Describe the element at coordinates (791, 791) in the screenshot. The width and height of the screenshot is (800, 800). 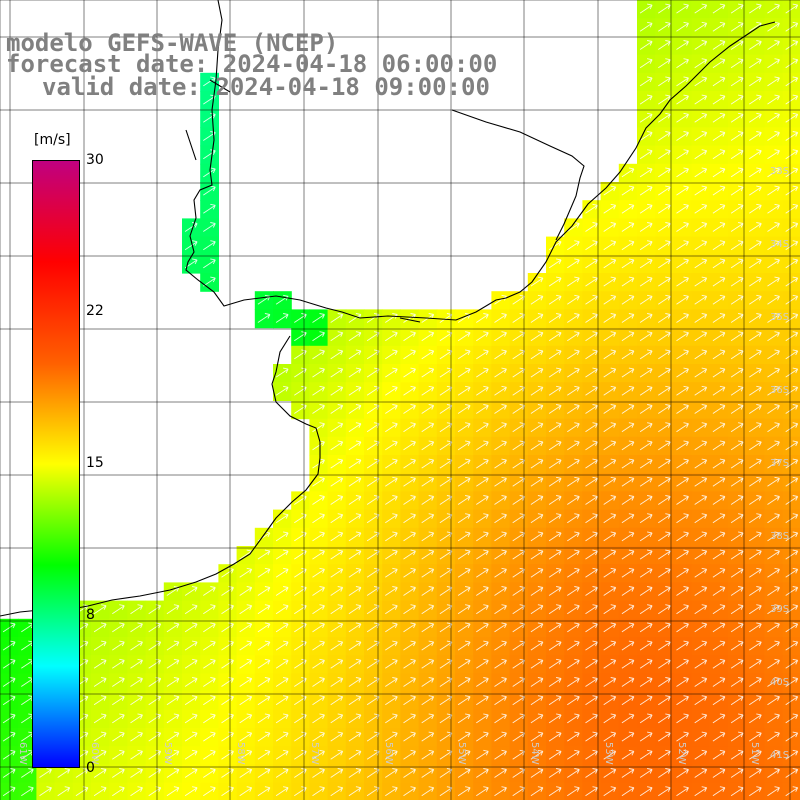
I see `wind-speed-cell` at that location.